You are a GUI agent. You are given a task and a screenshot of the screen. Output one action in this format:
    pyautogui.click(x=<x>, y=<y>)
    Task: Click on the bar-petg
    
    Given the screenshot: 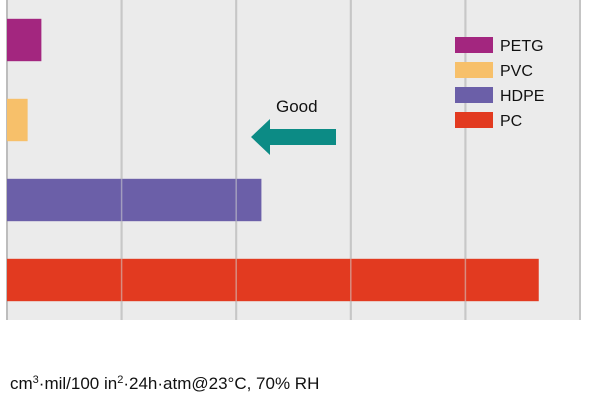 What is the action you would take?
    pyautogui.click(x=24, y=40)
    